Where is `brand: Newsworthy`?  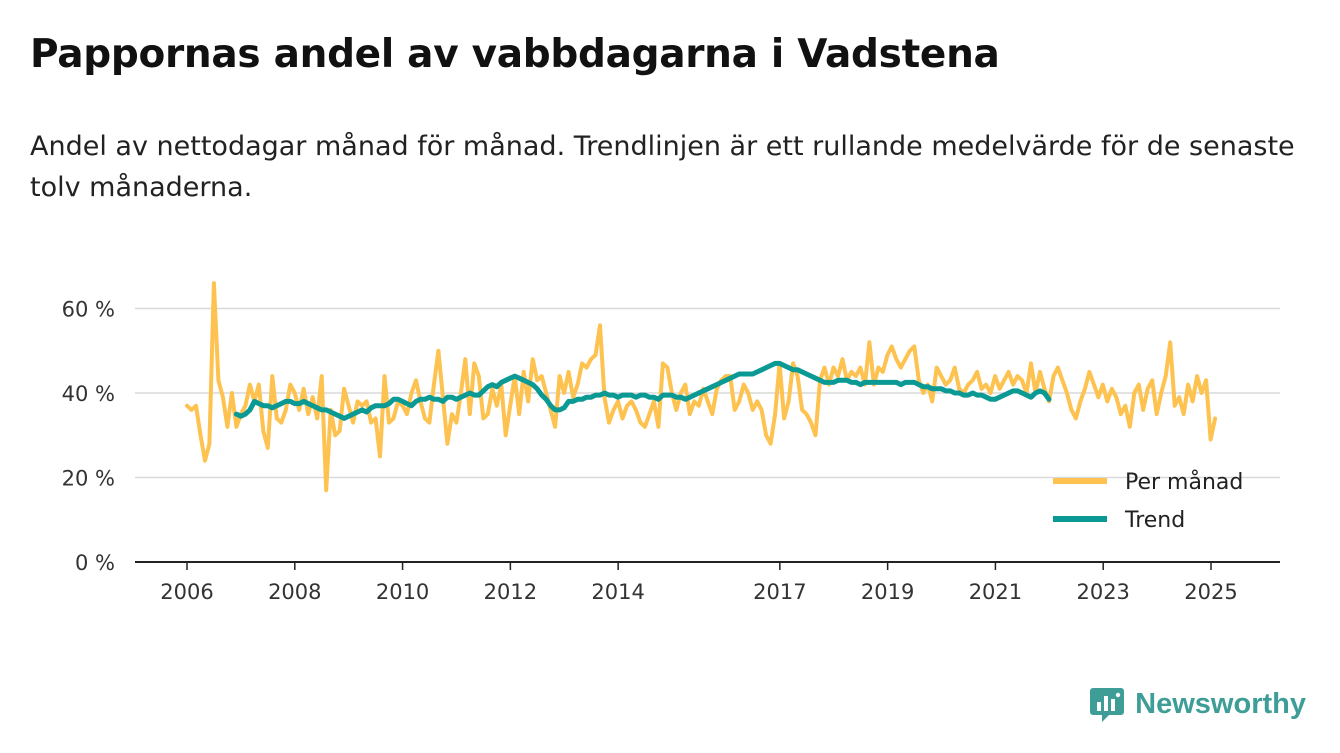 brand: Newsworthy is located at coordinates (1197, 704).